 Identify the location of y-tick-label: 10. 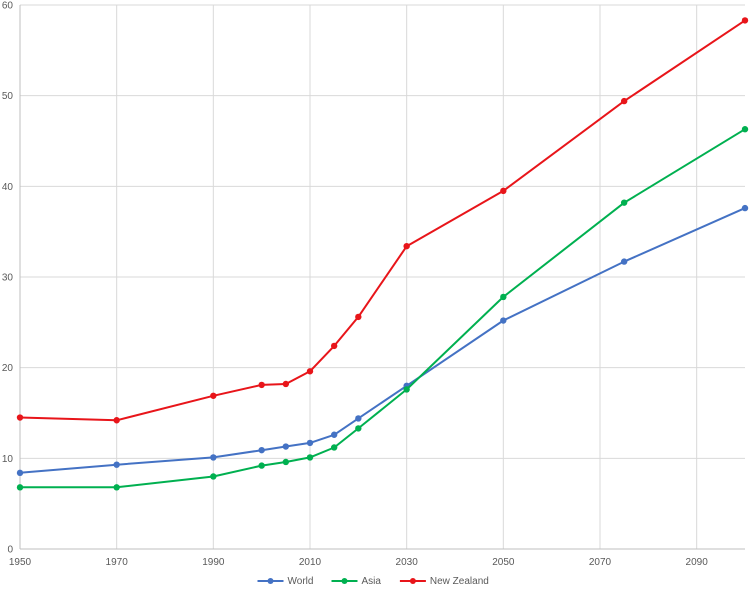
(8, 459).